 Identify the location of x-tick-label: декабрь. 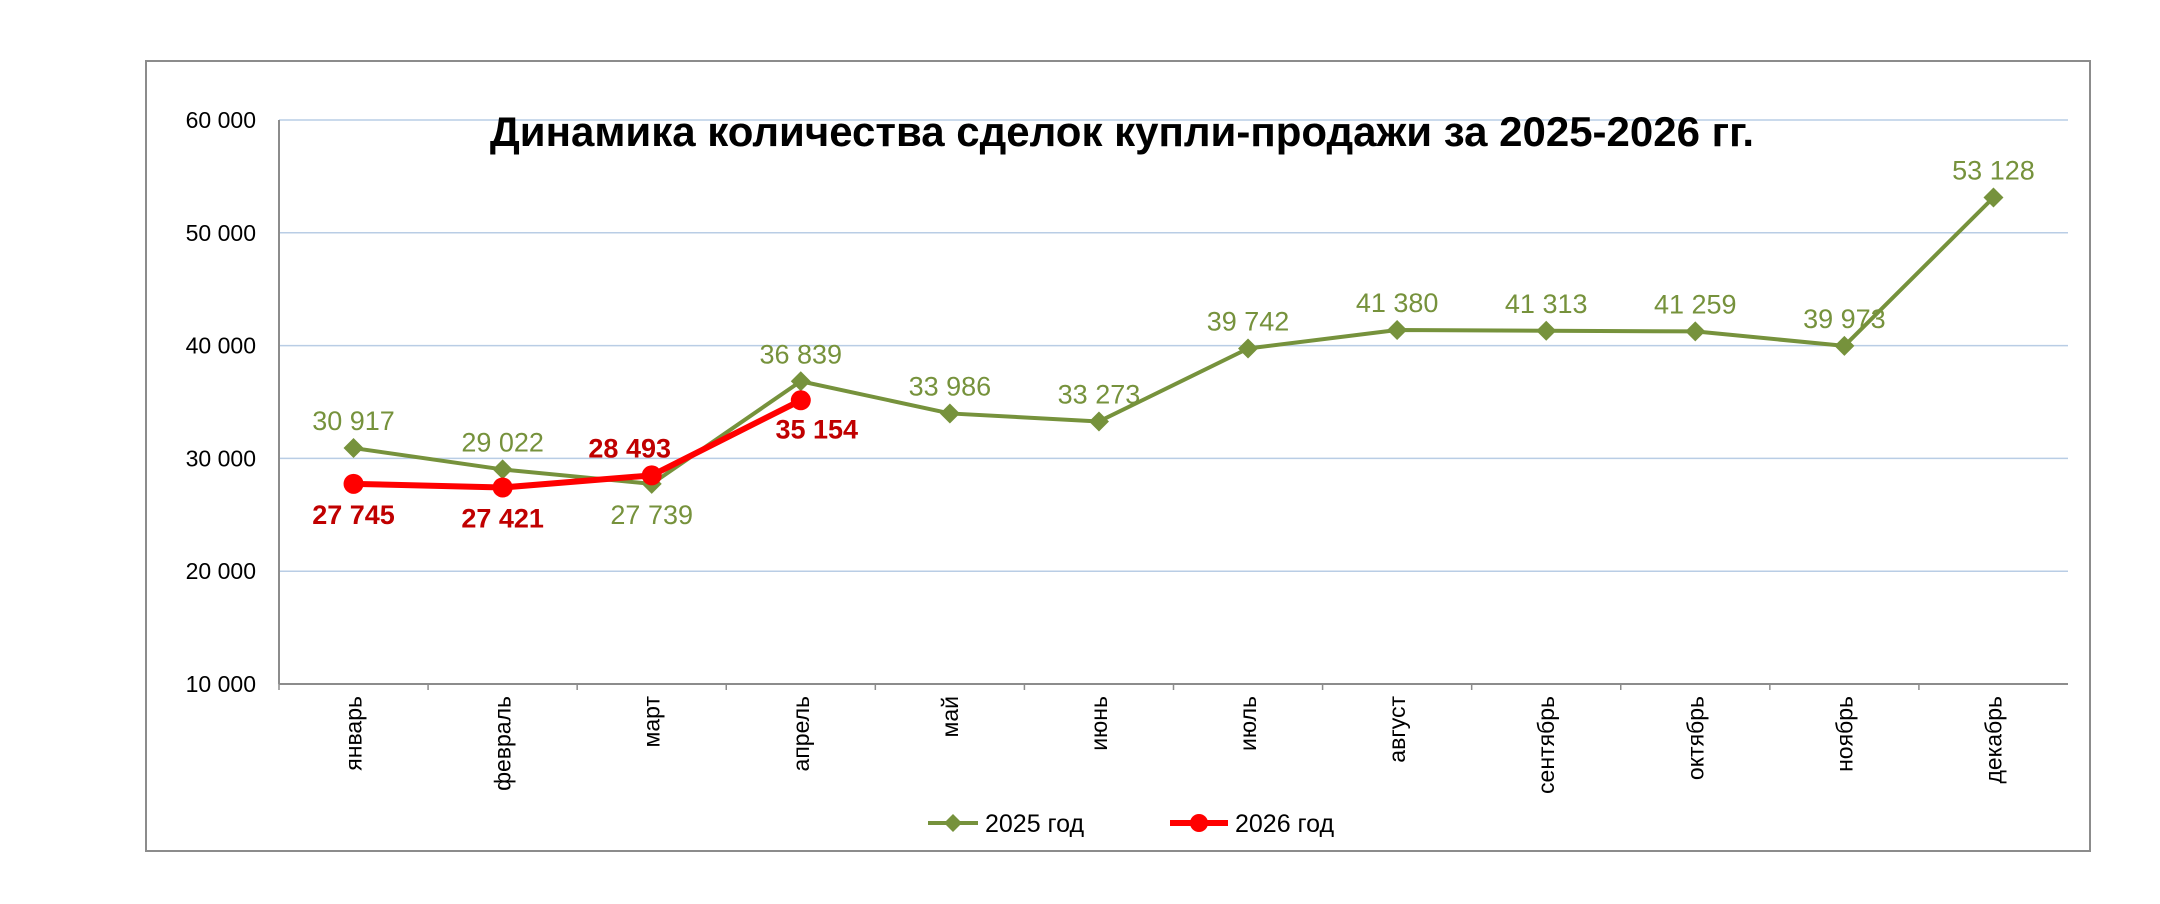
(1993, 740).